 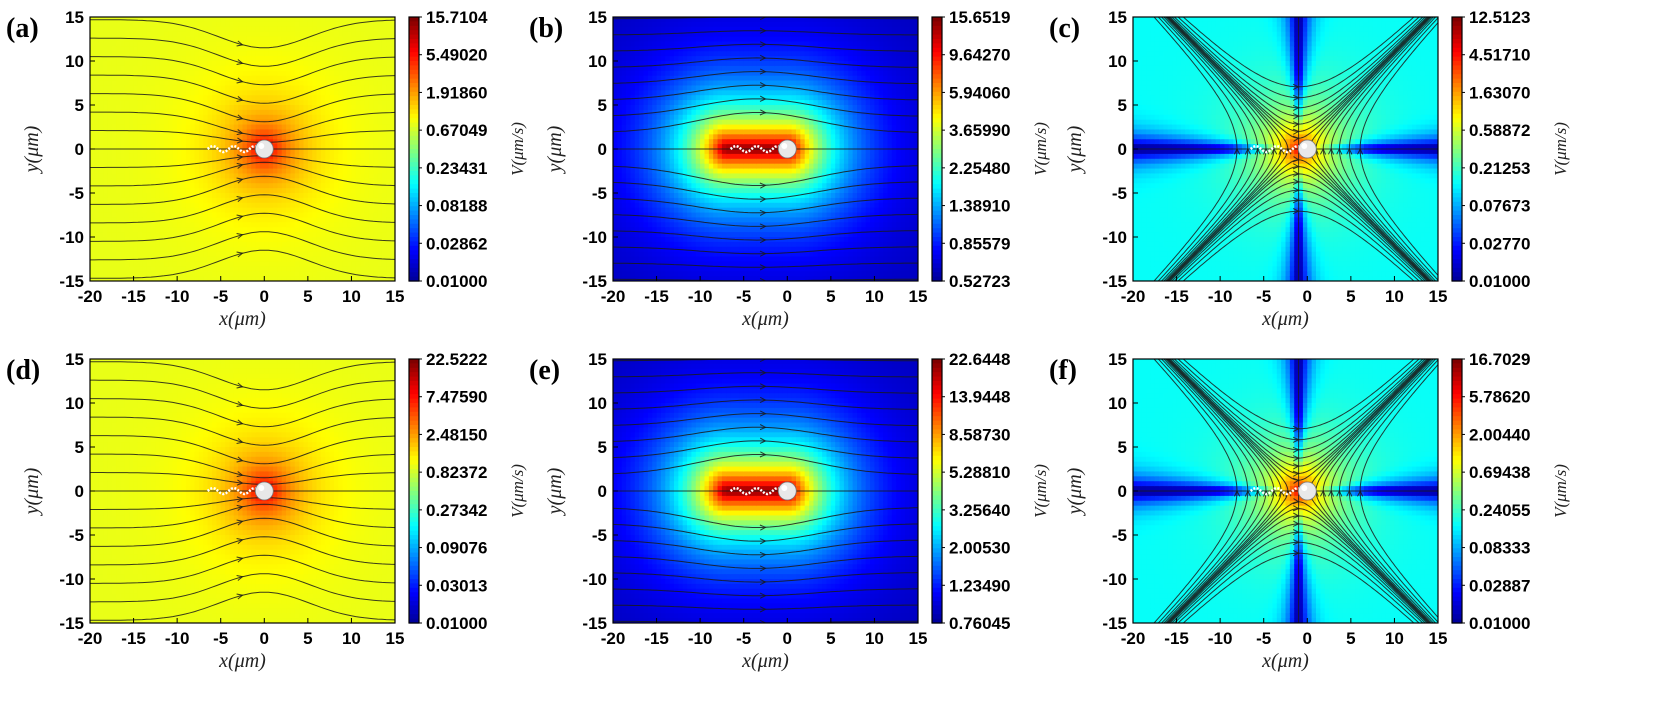 I want to click on x-axis-label: x(μm), so click(x=242, y=319).